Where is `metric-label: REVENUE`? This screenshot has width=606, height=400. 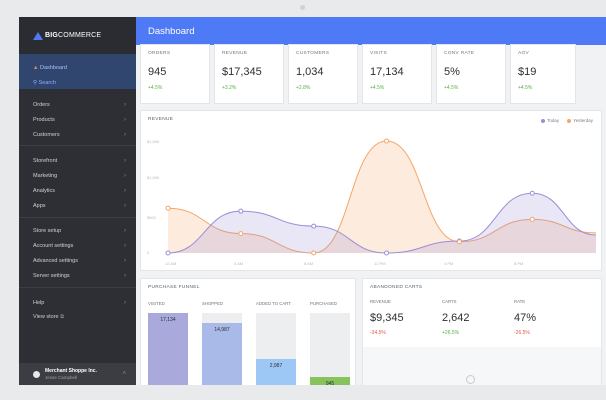
metric-label: REVENUE is located at coordinates (235, 53).